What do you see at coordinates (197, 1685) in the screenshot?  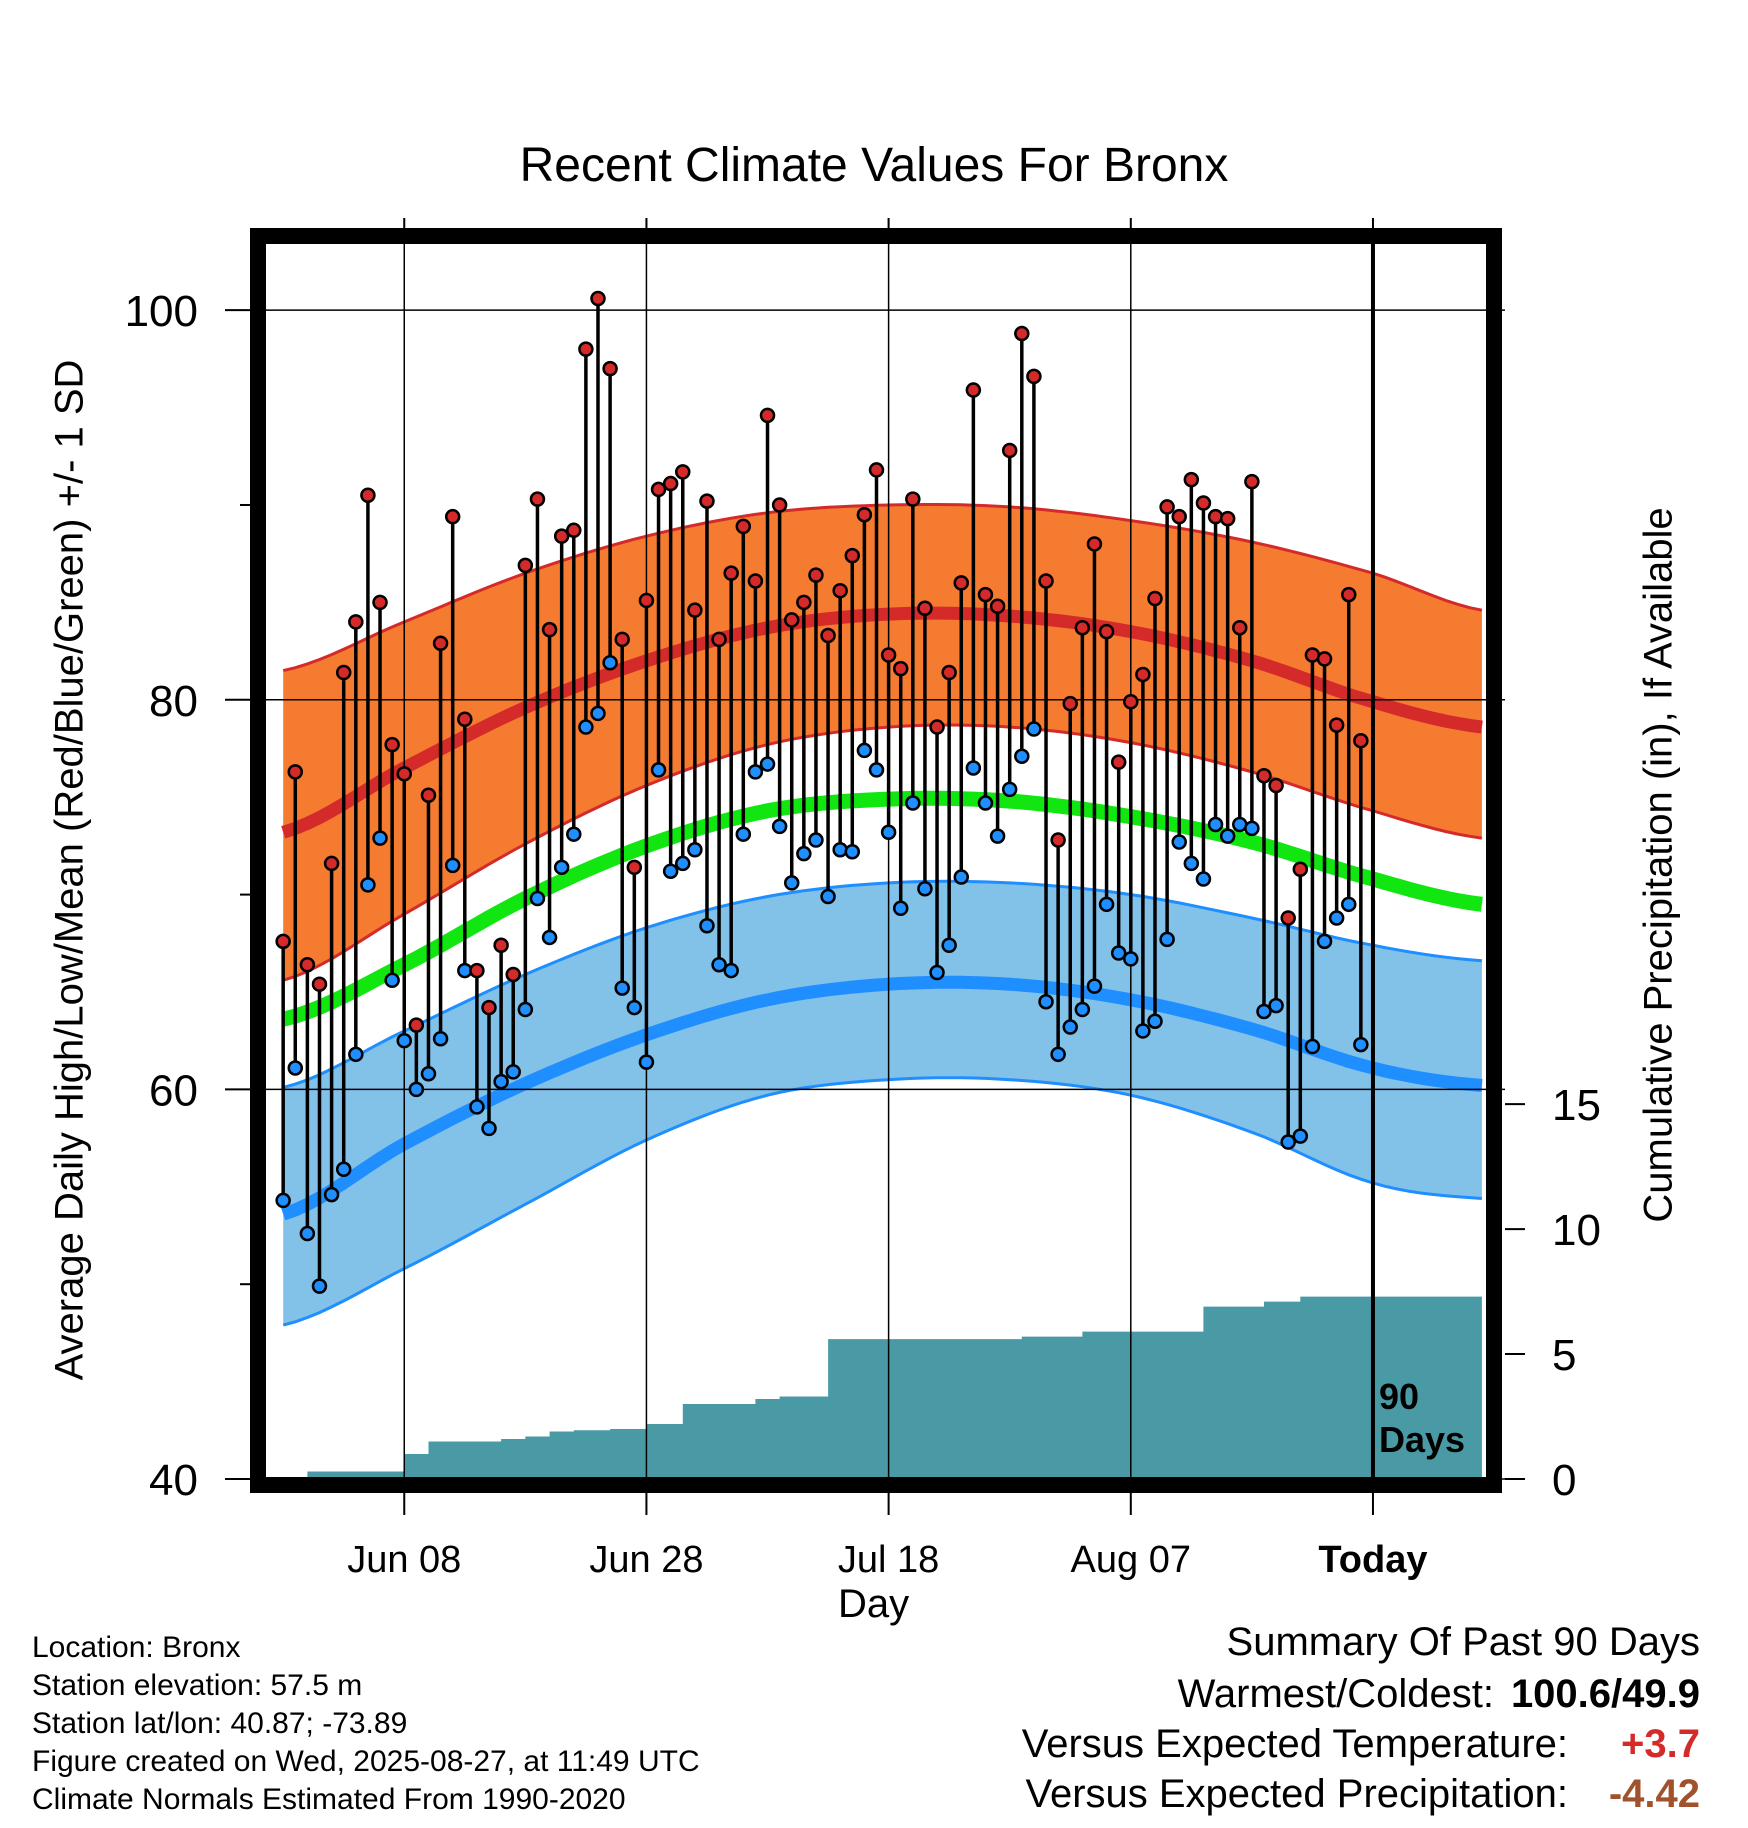 I see `info-elevation: Station elevation: 57.5 m` at bounding box center [197, 1685].